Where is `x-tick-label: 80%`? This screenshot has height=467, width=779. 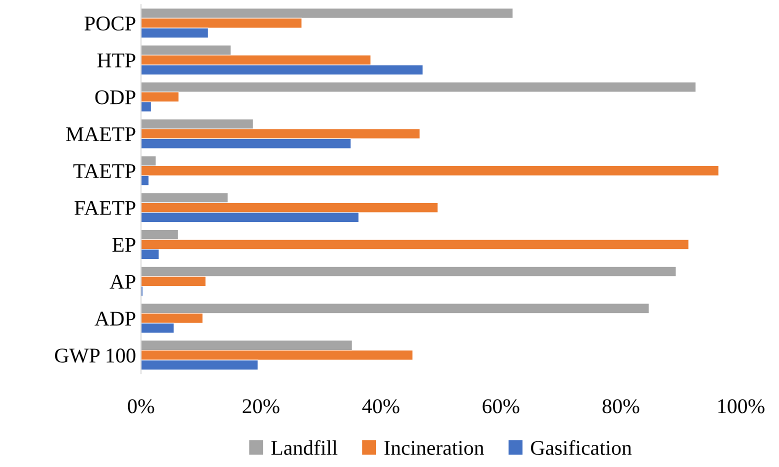 x-tick-label: 80% is located at coordinates (621, 406).